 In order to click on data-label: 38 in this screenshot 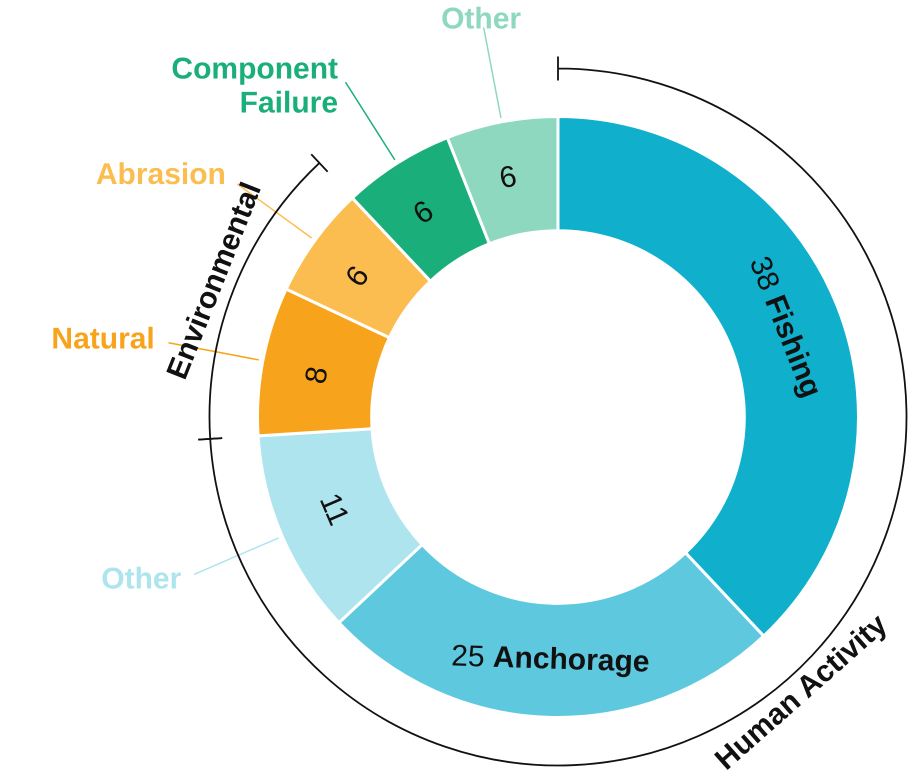, I will do `click(764, 274)`.